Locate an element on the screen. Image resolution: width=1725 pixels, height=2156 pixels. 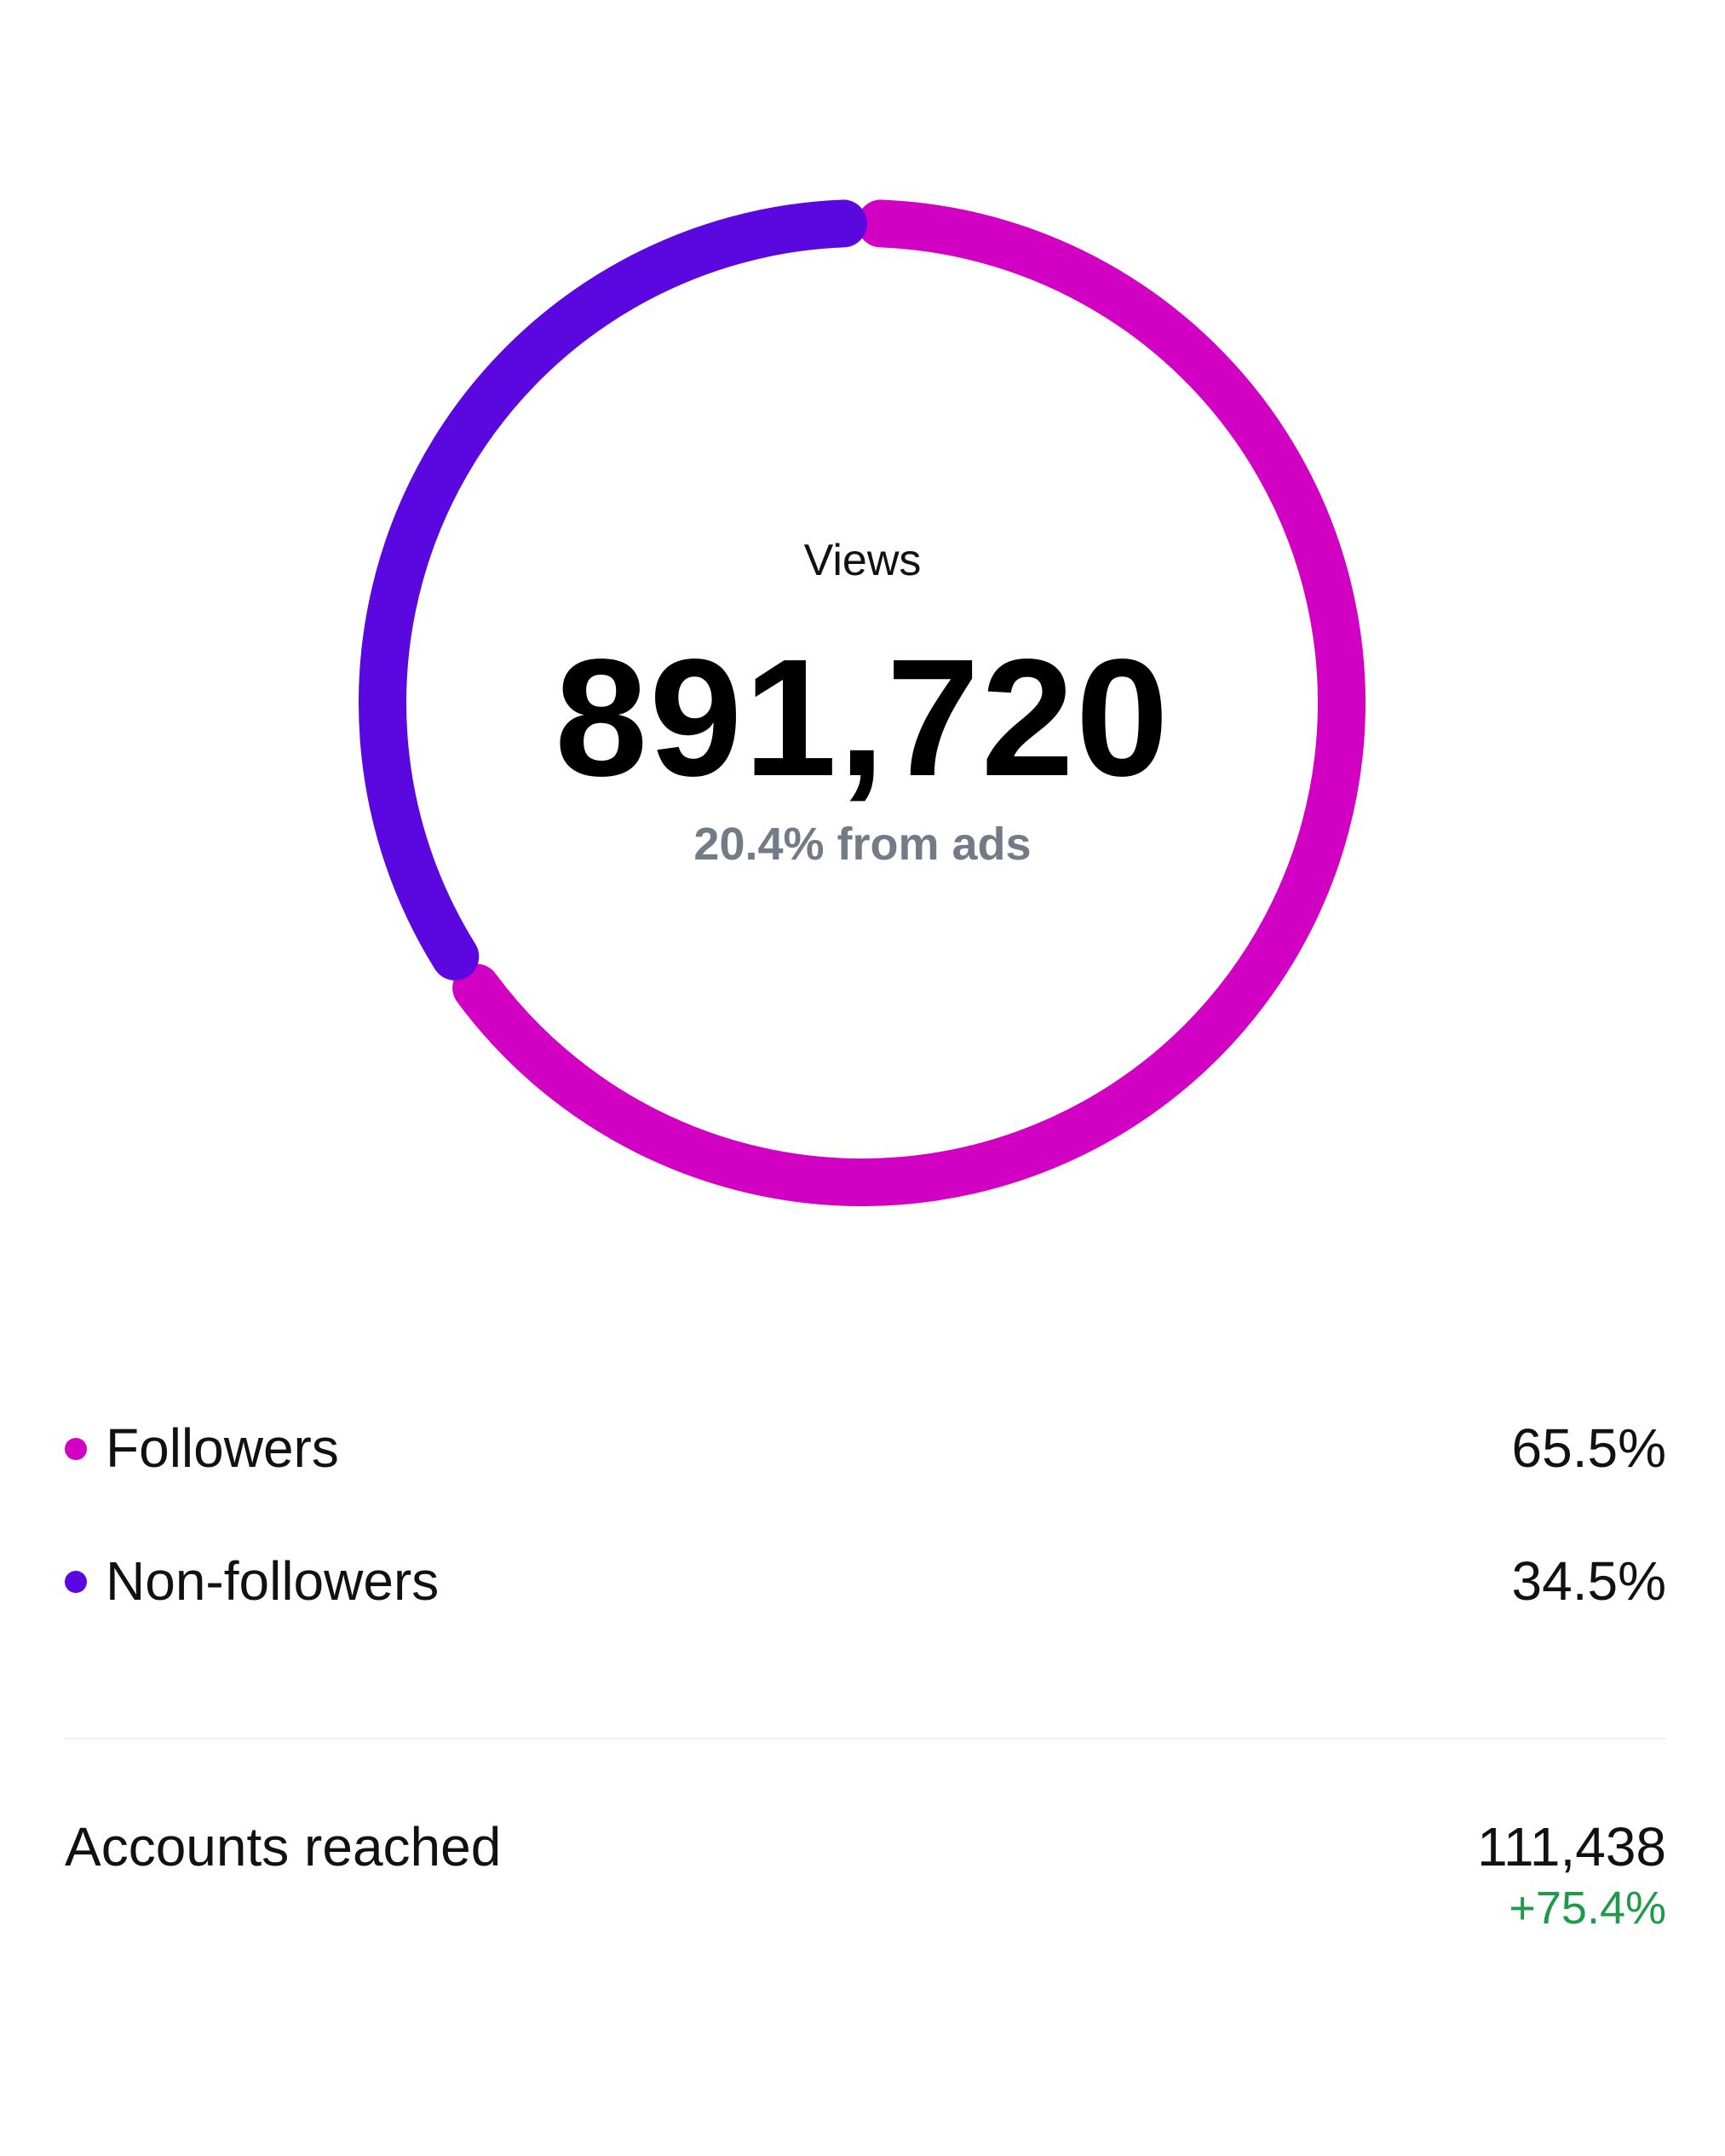
views-ads-note: 20.4% from ads is located at coordinates (863, 844).